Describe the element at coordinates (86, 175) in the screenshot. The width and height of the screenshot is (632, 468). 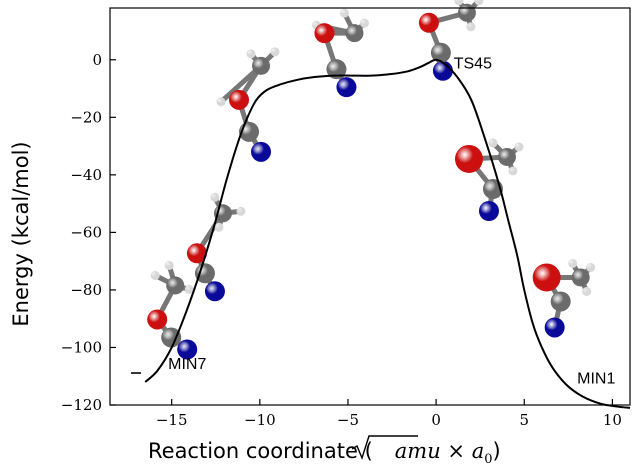
I see `y-tick-label: −40` at that location.